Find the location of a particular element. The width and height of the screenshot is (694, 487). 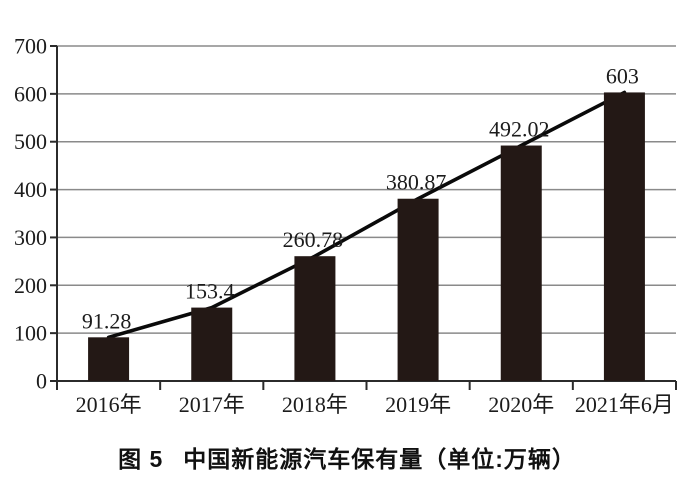

x-tick-label-1: 2017年 is located at coordinates (212, 404).